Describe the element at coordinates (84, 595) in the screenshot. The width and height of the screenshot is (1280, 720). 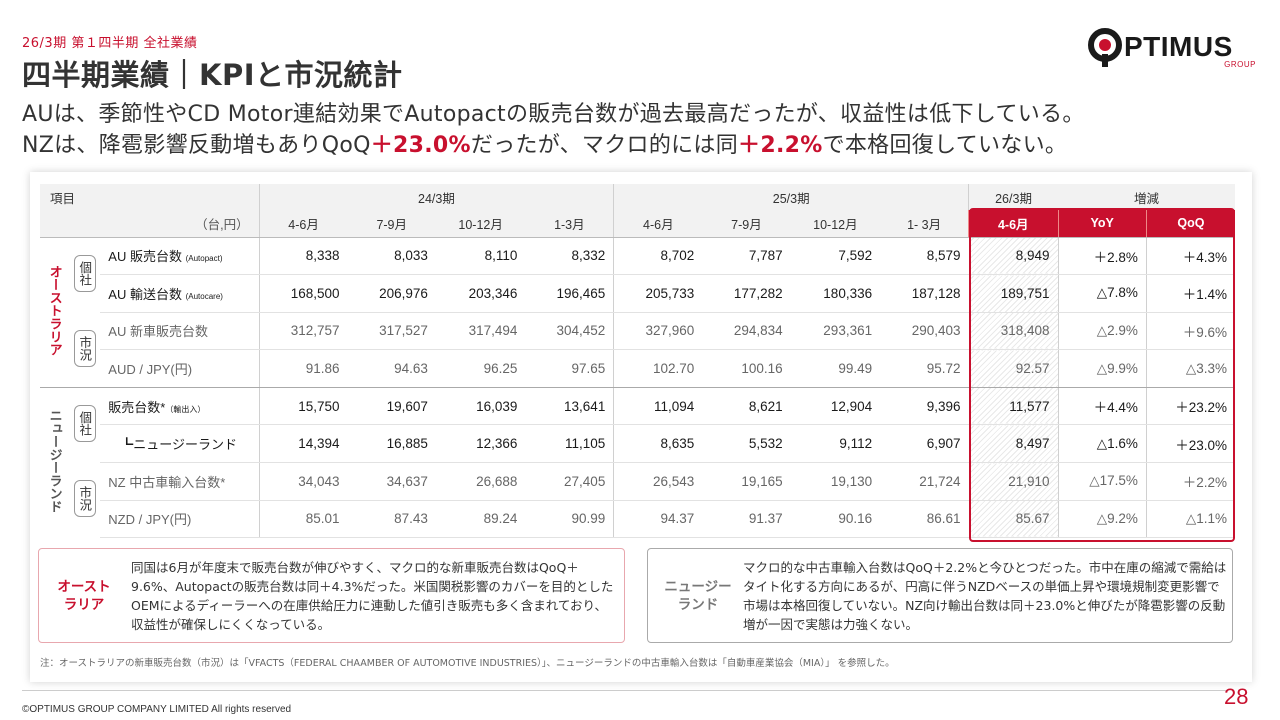
I see `comment-tag-au: オースト ラリア` at that location.